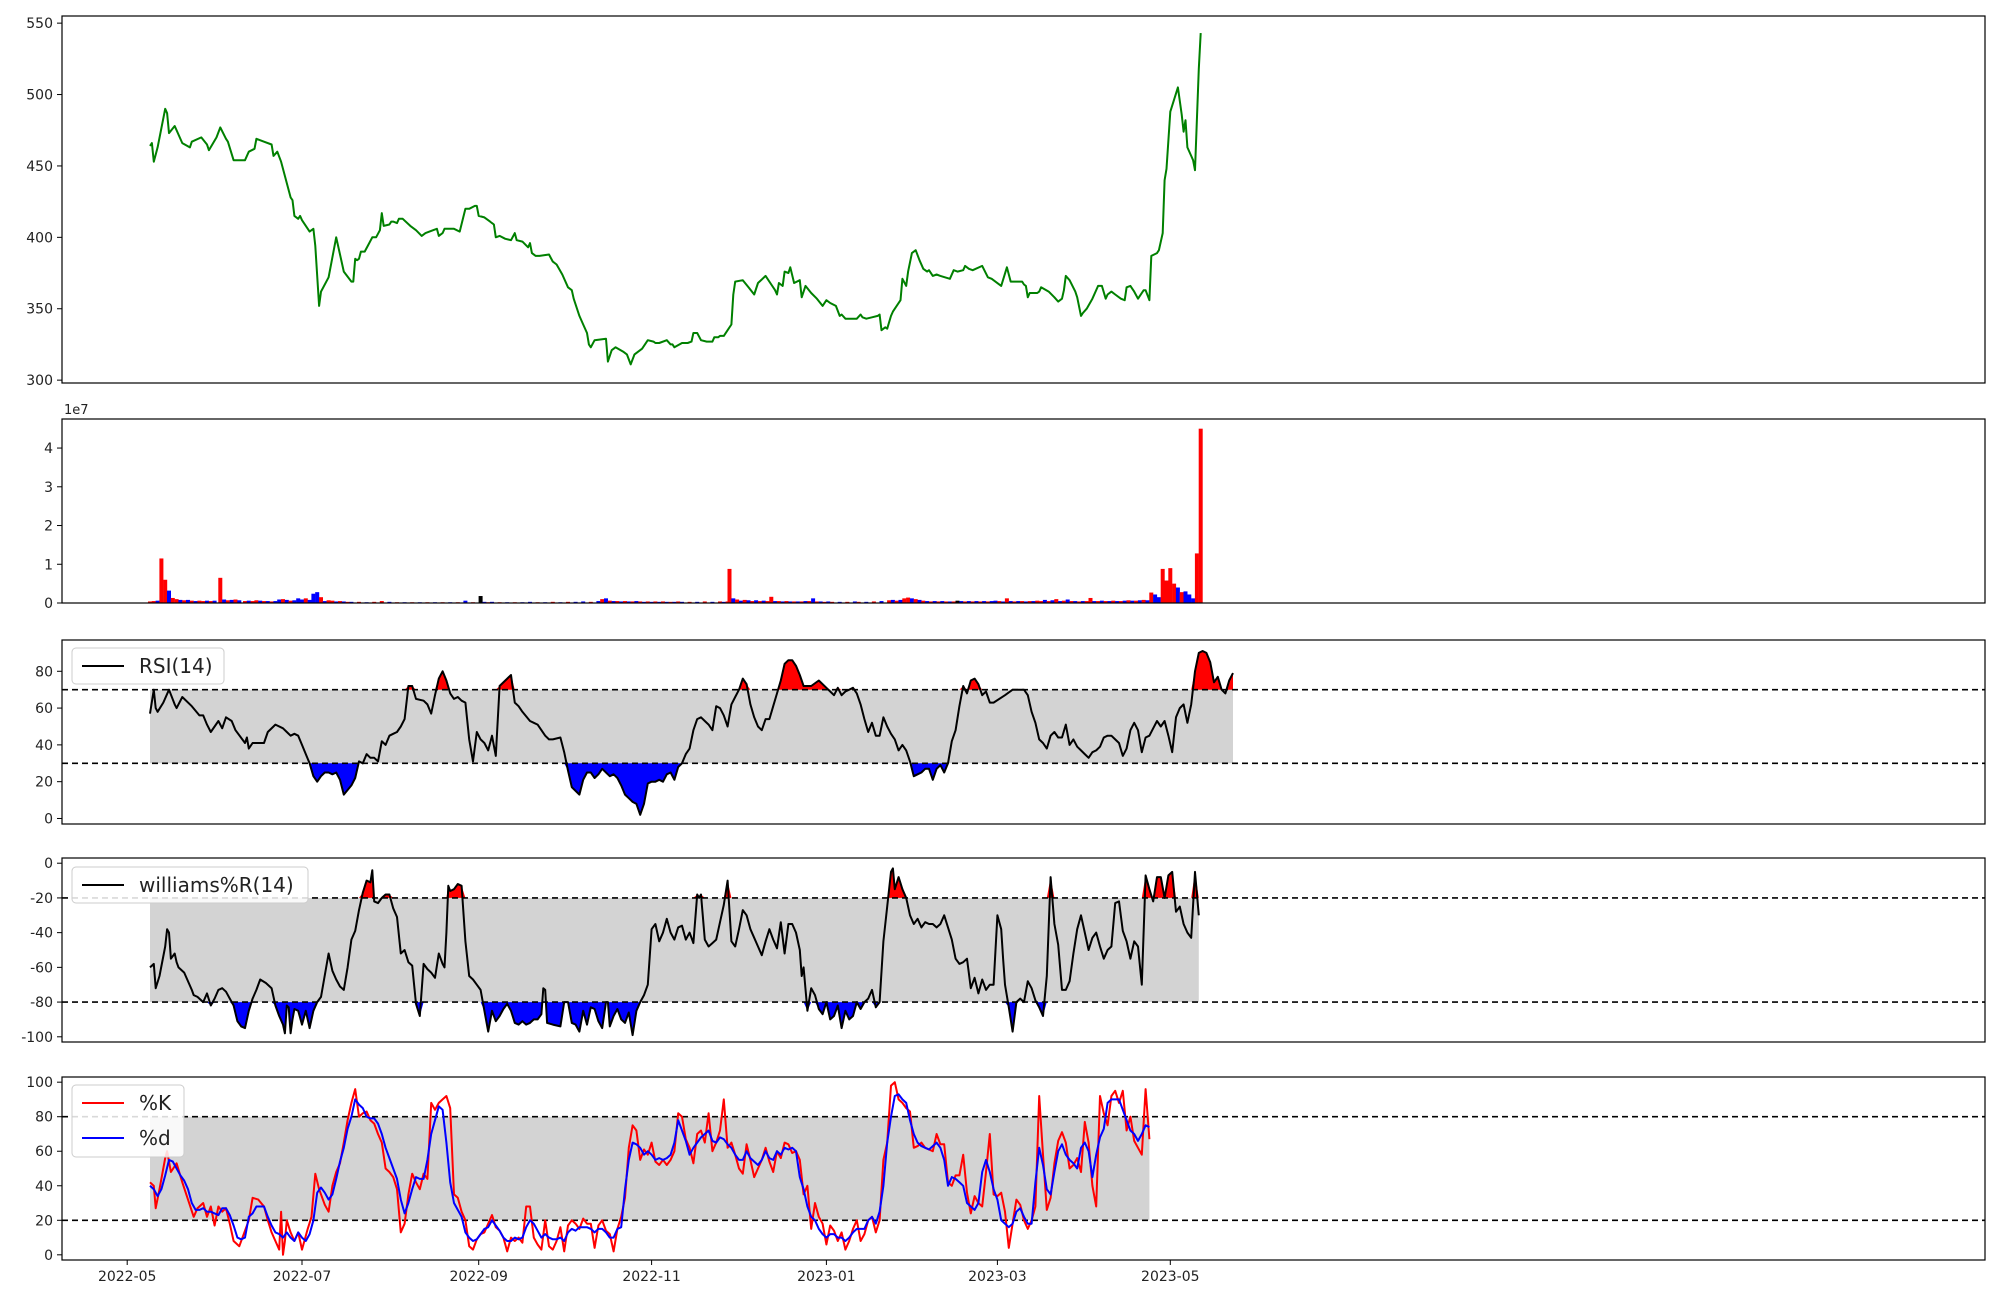 This screenshot has height=1300, width=2000. I want to click on rsi-y-axis: 0 20 40 60 80, so click(48, 745).